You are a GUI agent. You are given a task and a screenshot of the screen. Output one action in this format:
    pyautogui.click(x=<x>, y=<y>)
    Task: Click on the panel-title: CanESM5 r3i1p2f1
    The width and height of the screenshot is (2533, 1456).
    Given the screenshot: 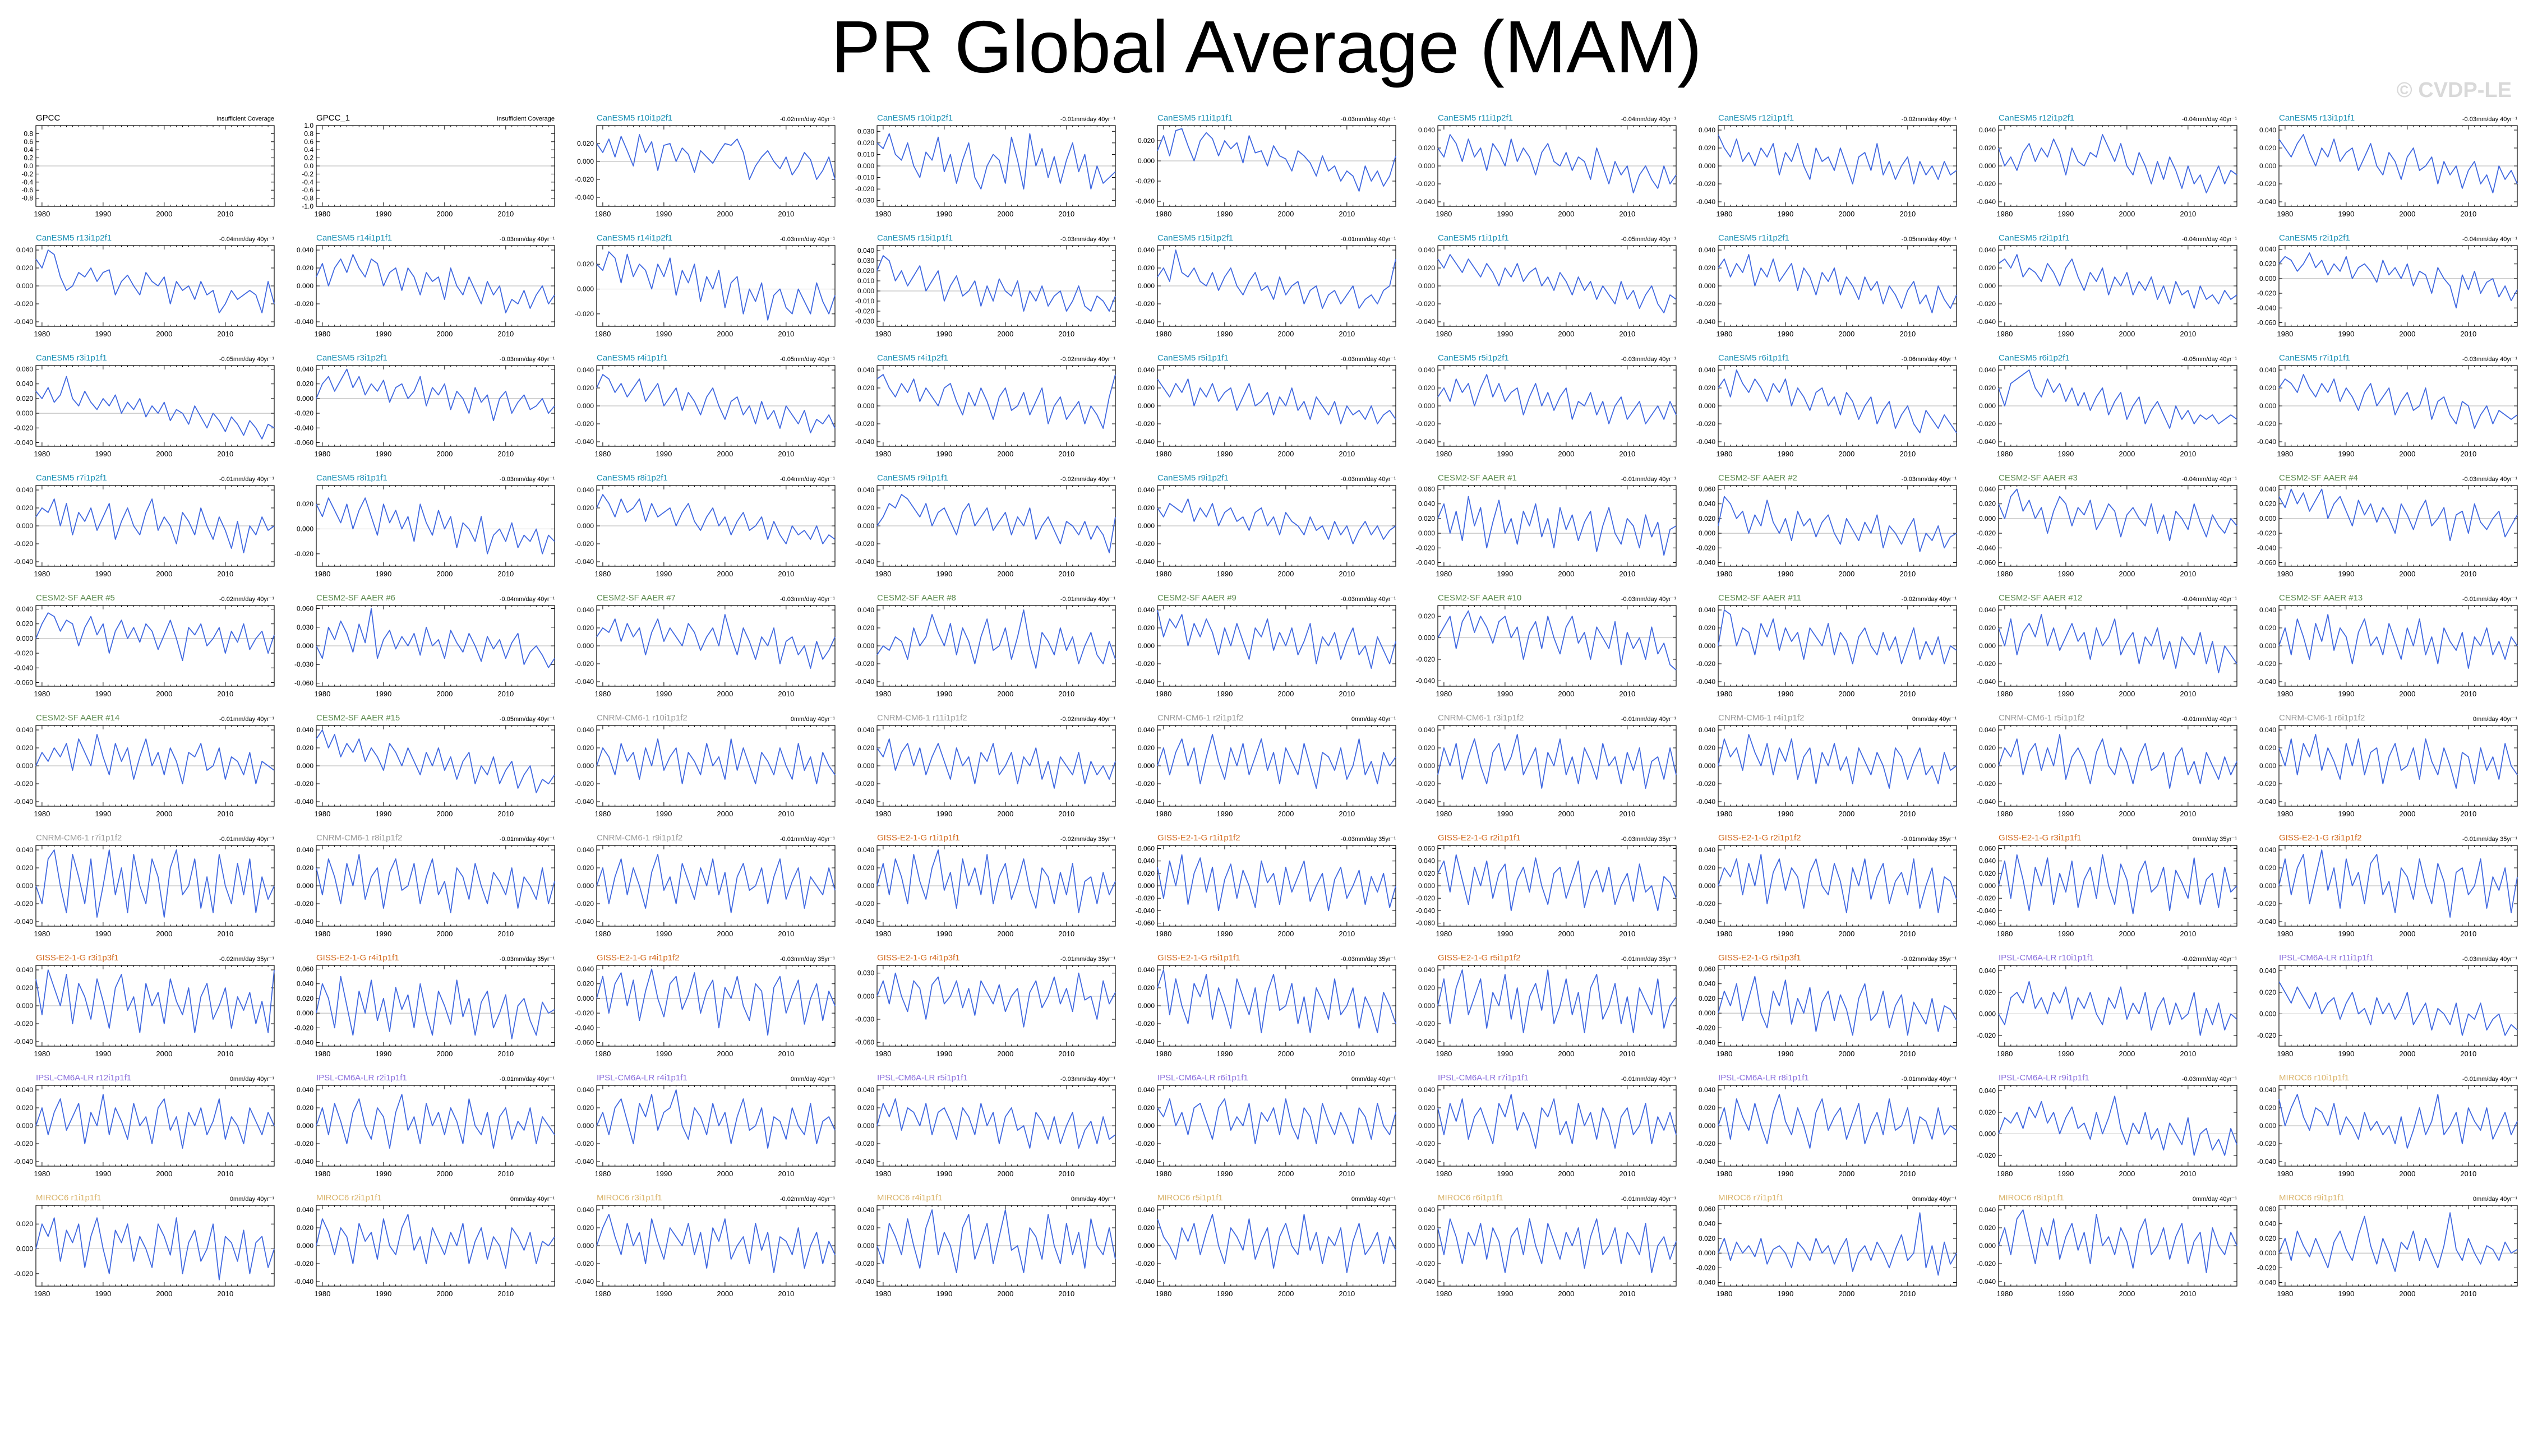 What is the action you would take?
    pyautogui.click(x=352, y=358)
    